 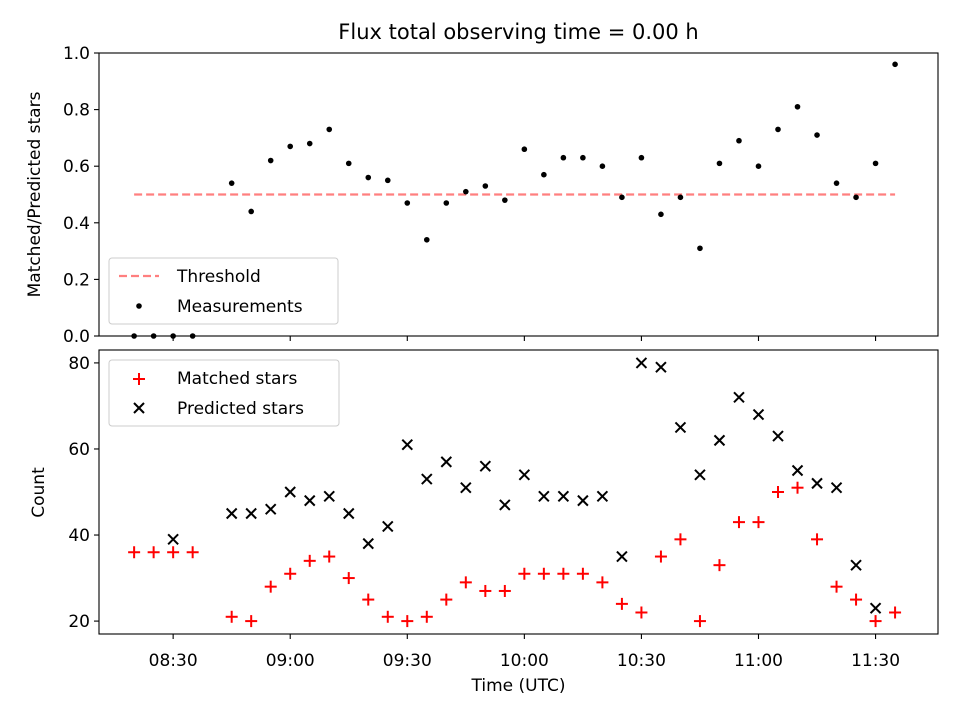 I want to click on top-legend: Threshold Measurements, so click(x=223, y=291).